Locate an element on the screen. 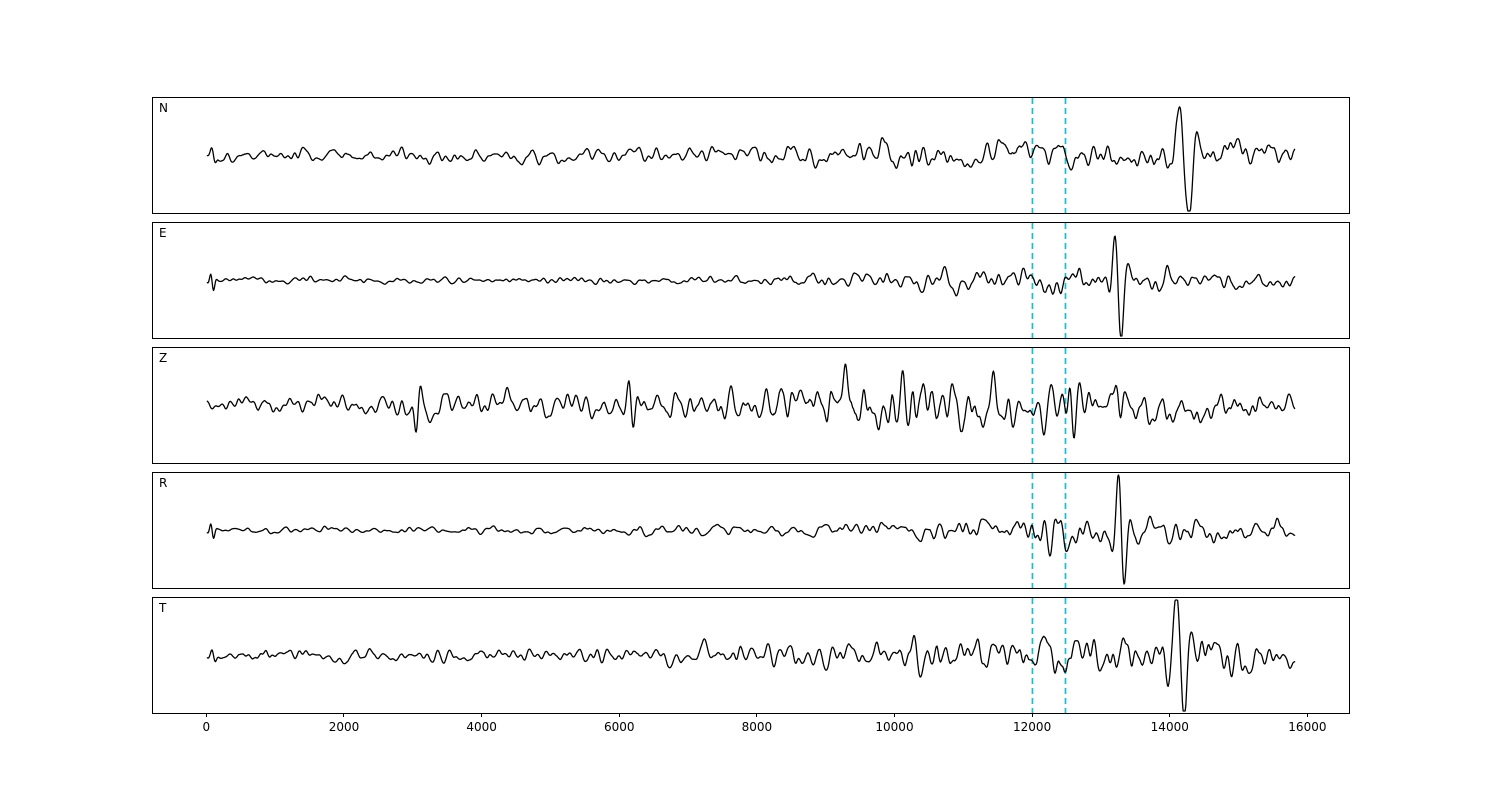 Image resolution: width=1500 pixels, height=800 pixels. x-axis-tick-label: 16000 is located at coordinates (1307, 727).